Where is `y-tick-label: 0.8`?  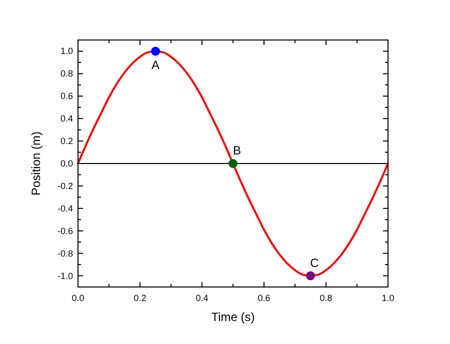
y-tick-label: 0.8 is located at coordinates (66, 73).